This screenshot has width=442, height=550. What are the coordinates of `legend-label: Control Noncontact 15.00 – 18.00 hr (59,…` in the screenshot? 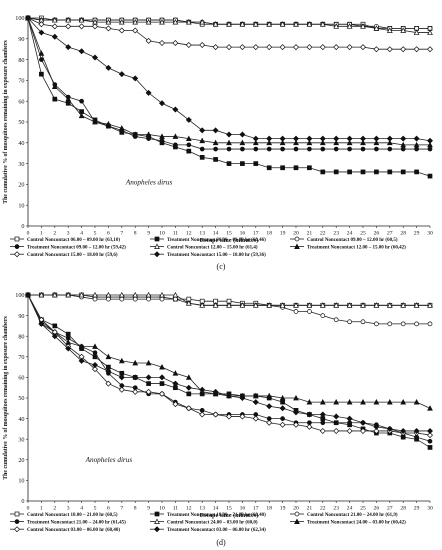 It's located at (72, 255).